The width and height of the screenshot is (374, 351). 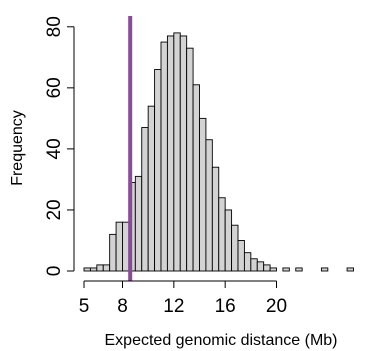 I want to click on y-tick-label: 40, so click(x=54, y=148).